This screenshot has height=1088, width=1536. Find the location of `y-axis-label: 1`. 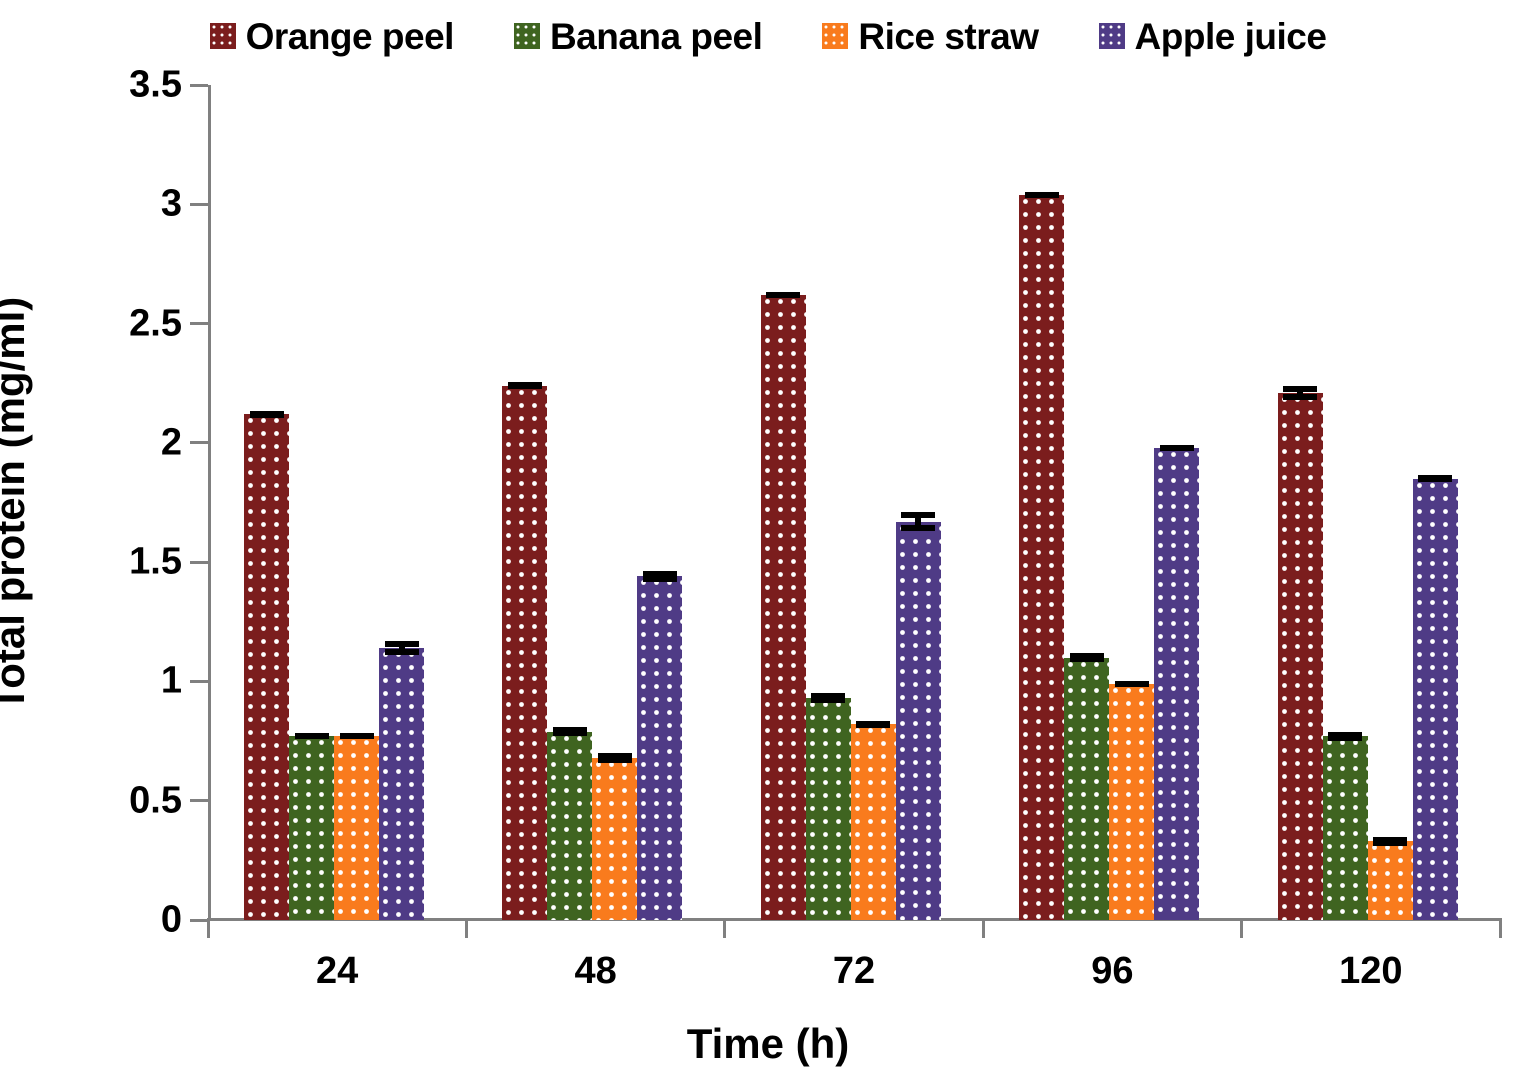

y-axis-label: 1 is located at coordinates (171, 680).